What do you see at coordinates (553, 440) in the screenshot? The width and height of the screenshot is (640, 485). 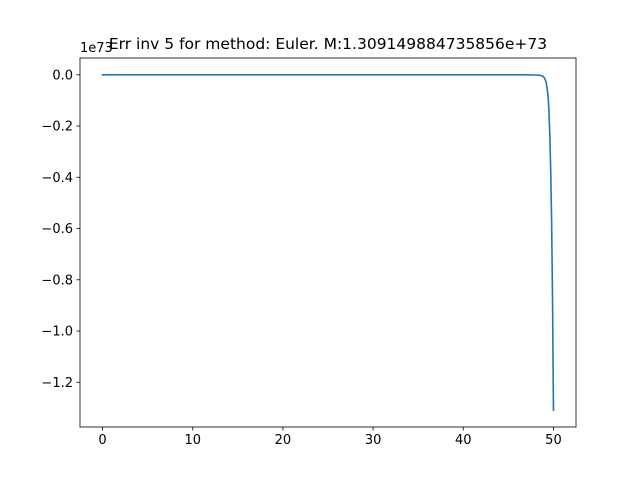 I see `x-tick-label: 50` at bounding box center [553, 440].